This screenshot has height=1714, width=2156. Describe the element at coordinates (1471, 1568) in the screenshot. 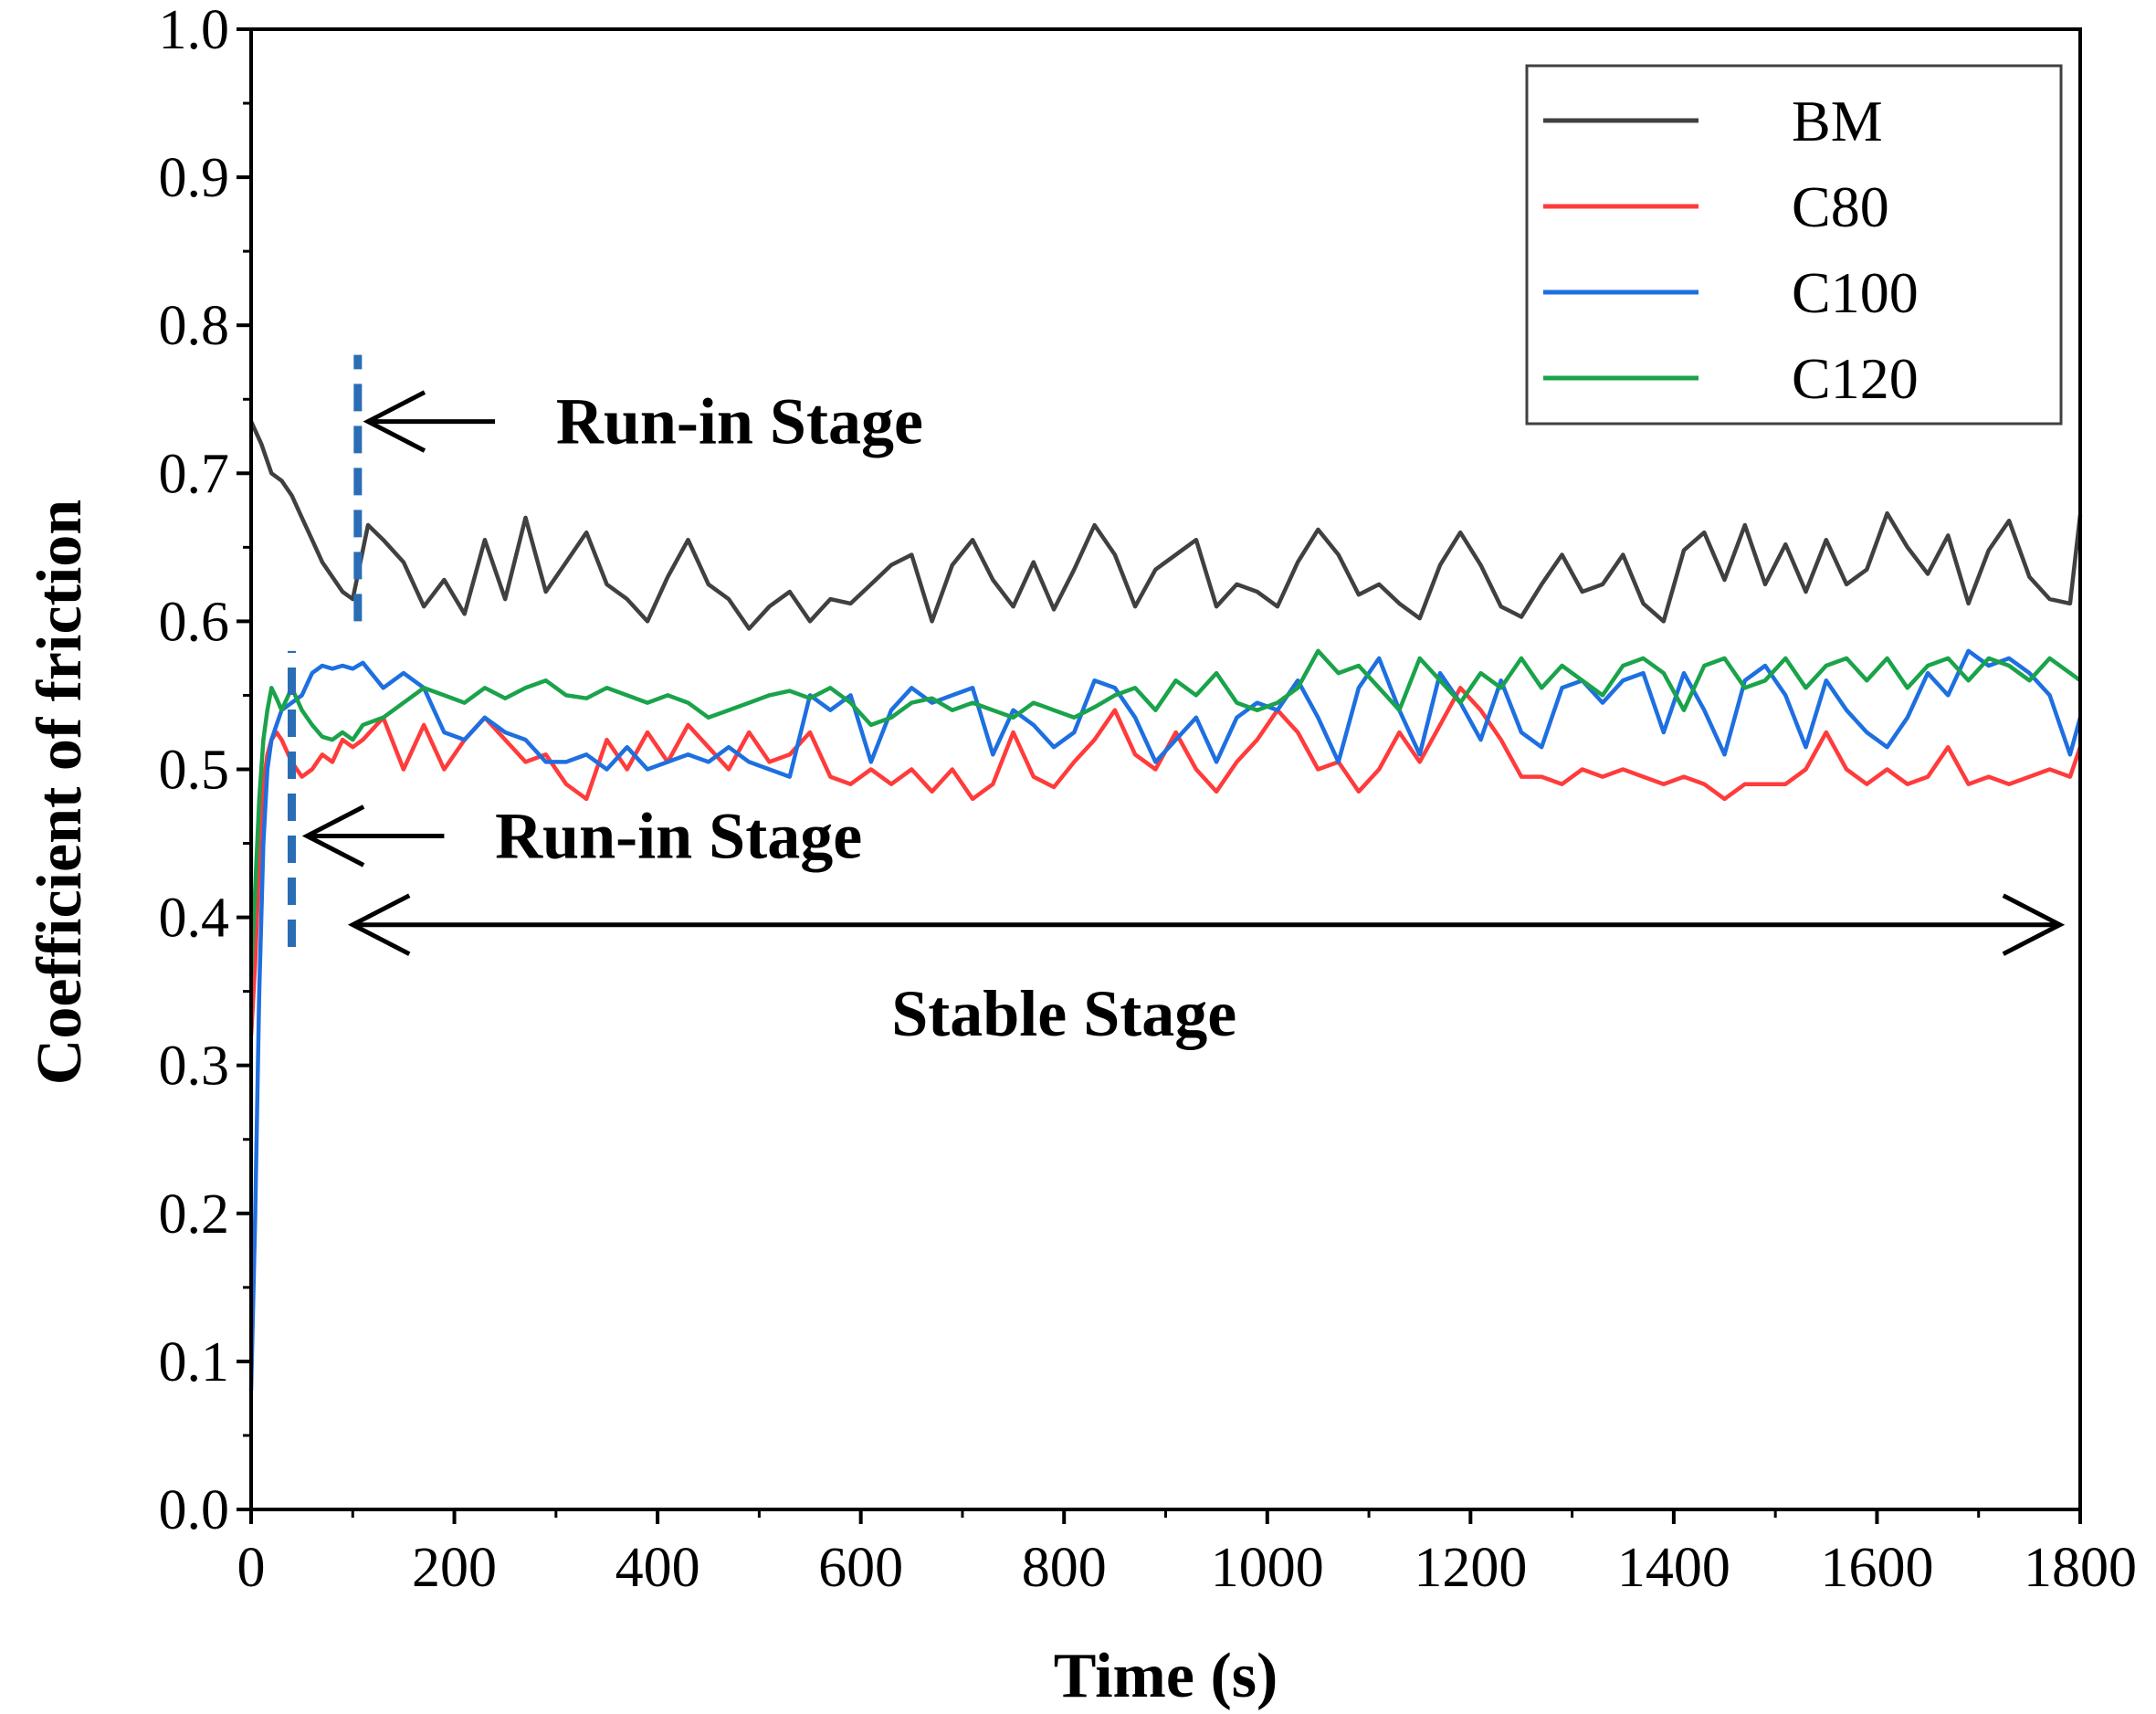

I see `x-tick-label: 1200` at that location.